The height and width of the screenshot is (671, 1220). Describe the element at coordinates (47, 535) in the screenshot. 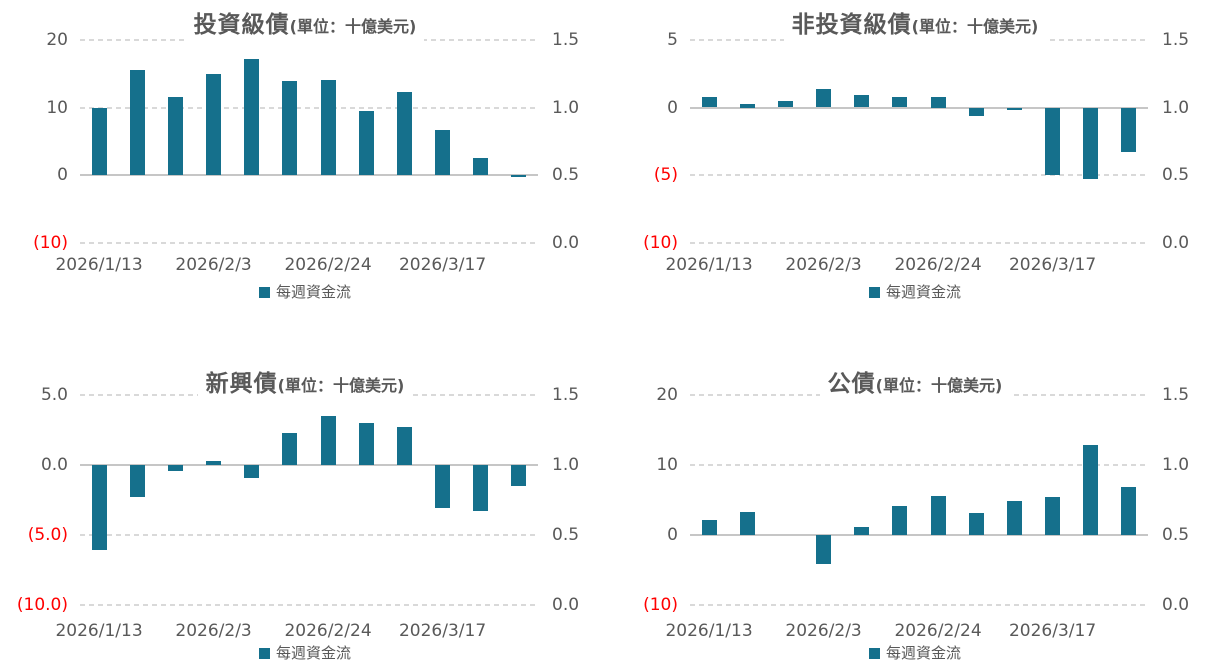

I see `y-tick-label-left: (5.0)` at that location.